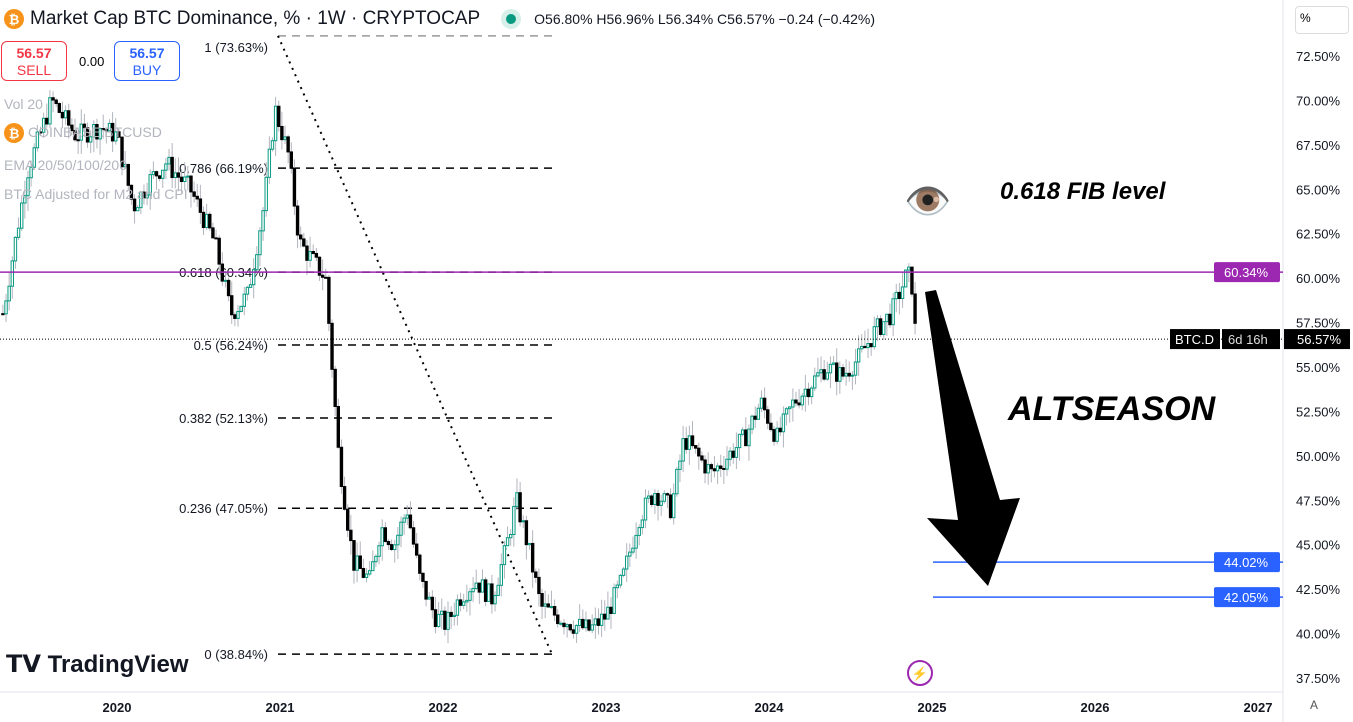  I want to click on auto-scale-button: A, so click(1314, 705).